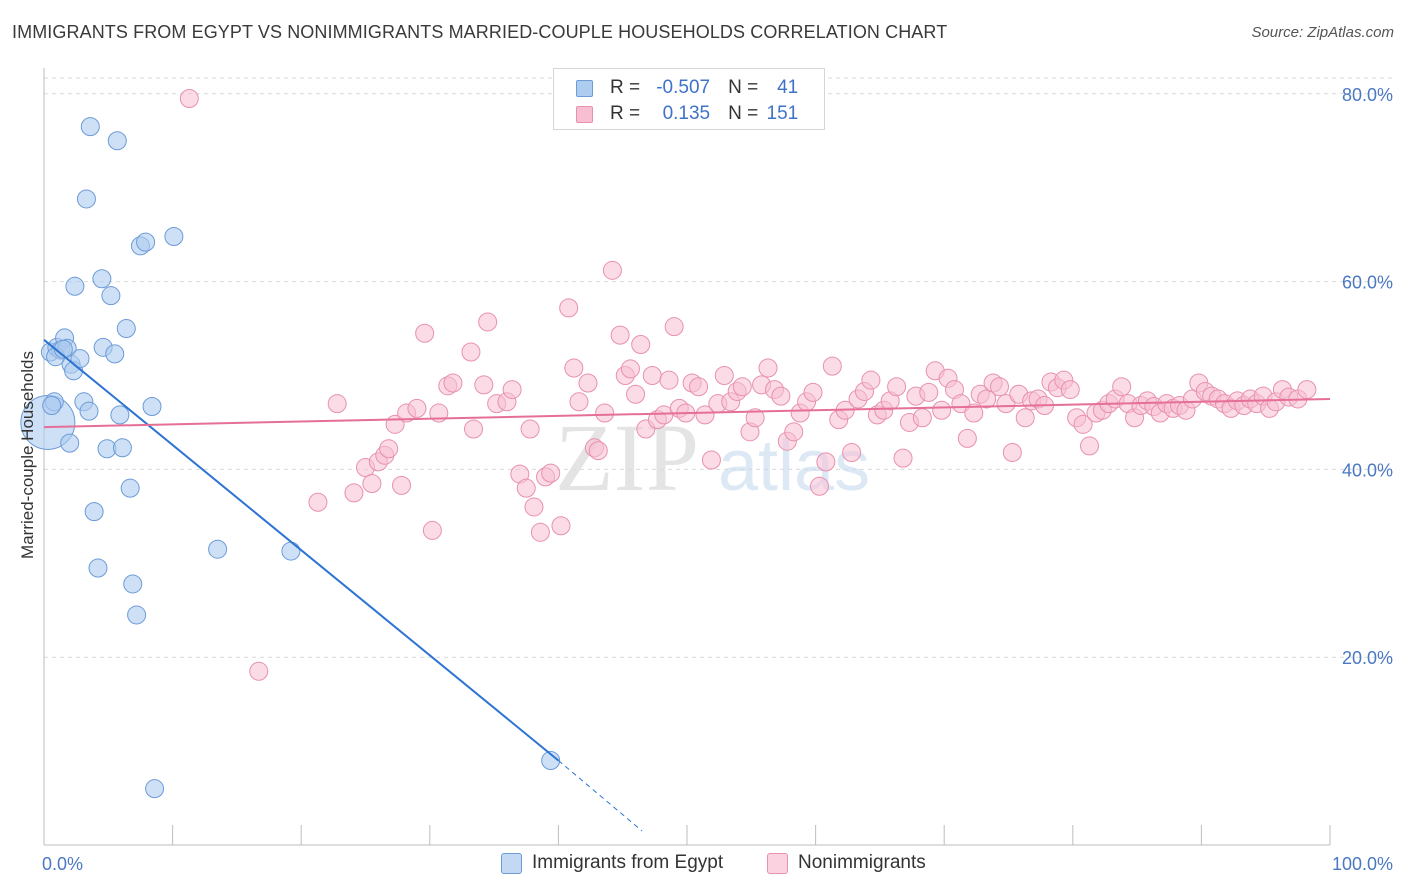  Describe the element at coordinates (1367, 470) in the screenshot. I see `y-tick-label: 40.0%` at that location.